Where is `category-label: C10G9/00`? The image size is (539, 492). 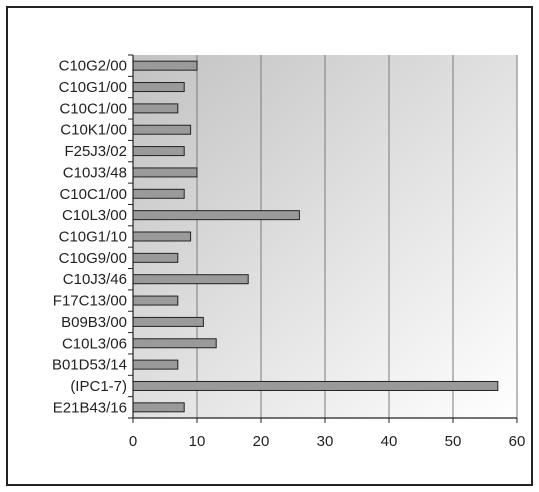
category-label: C10G9/00 is located at coordinates (93, 258).